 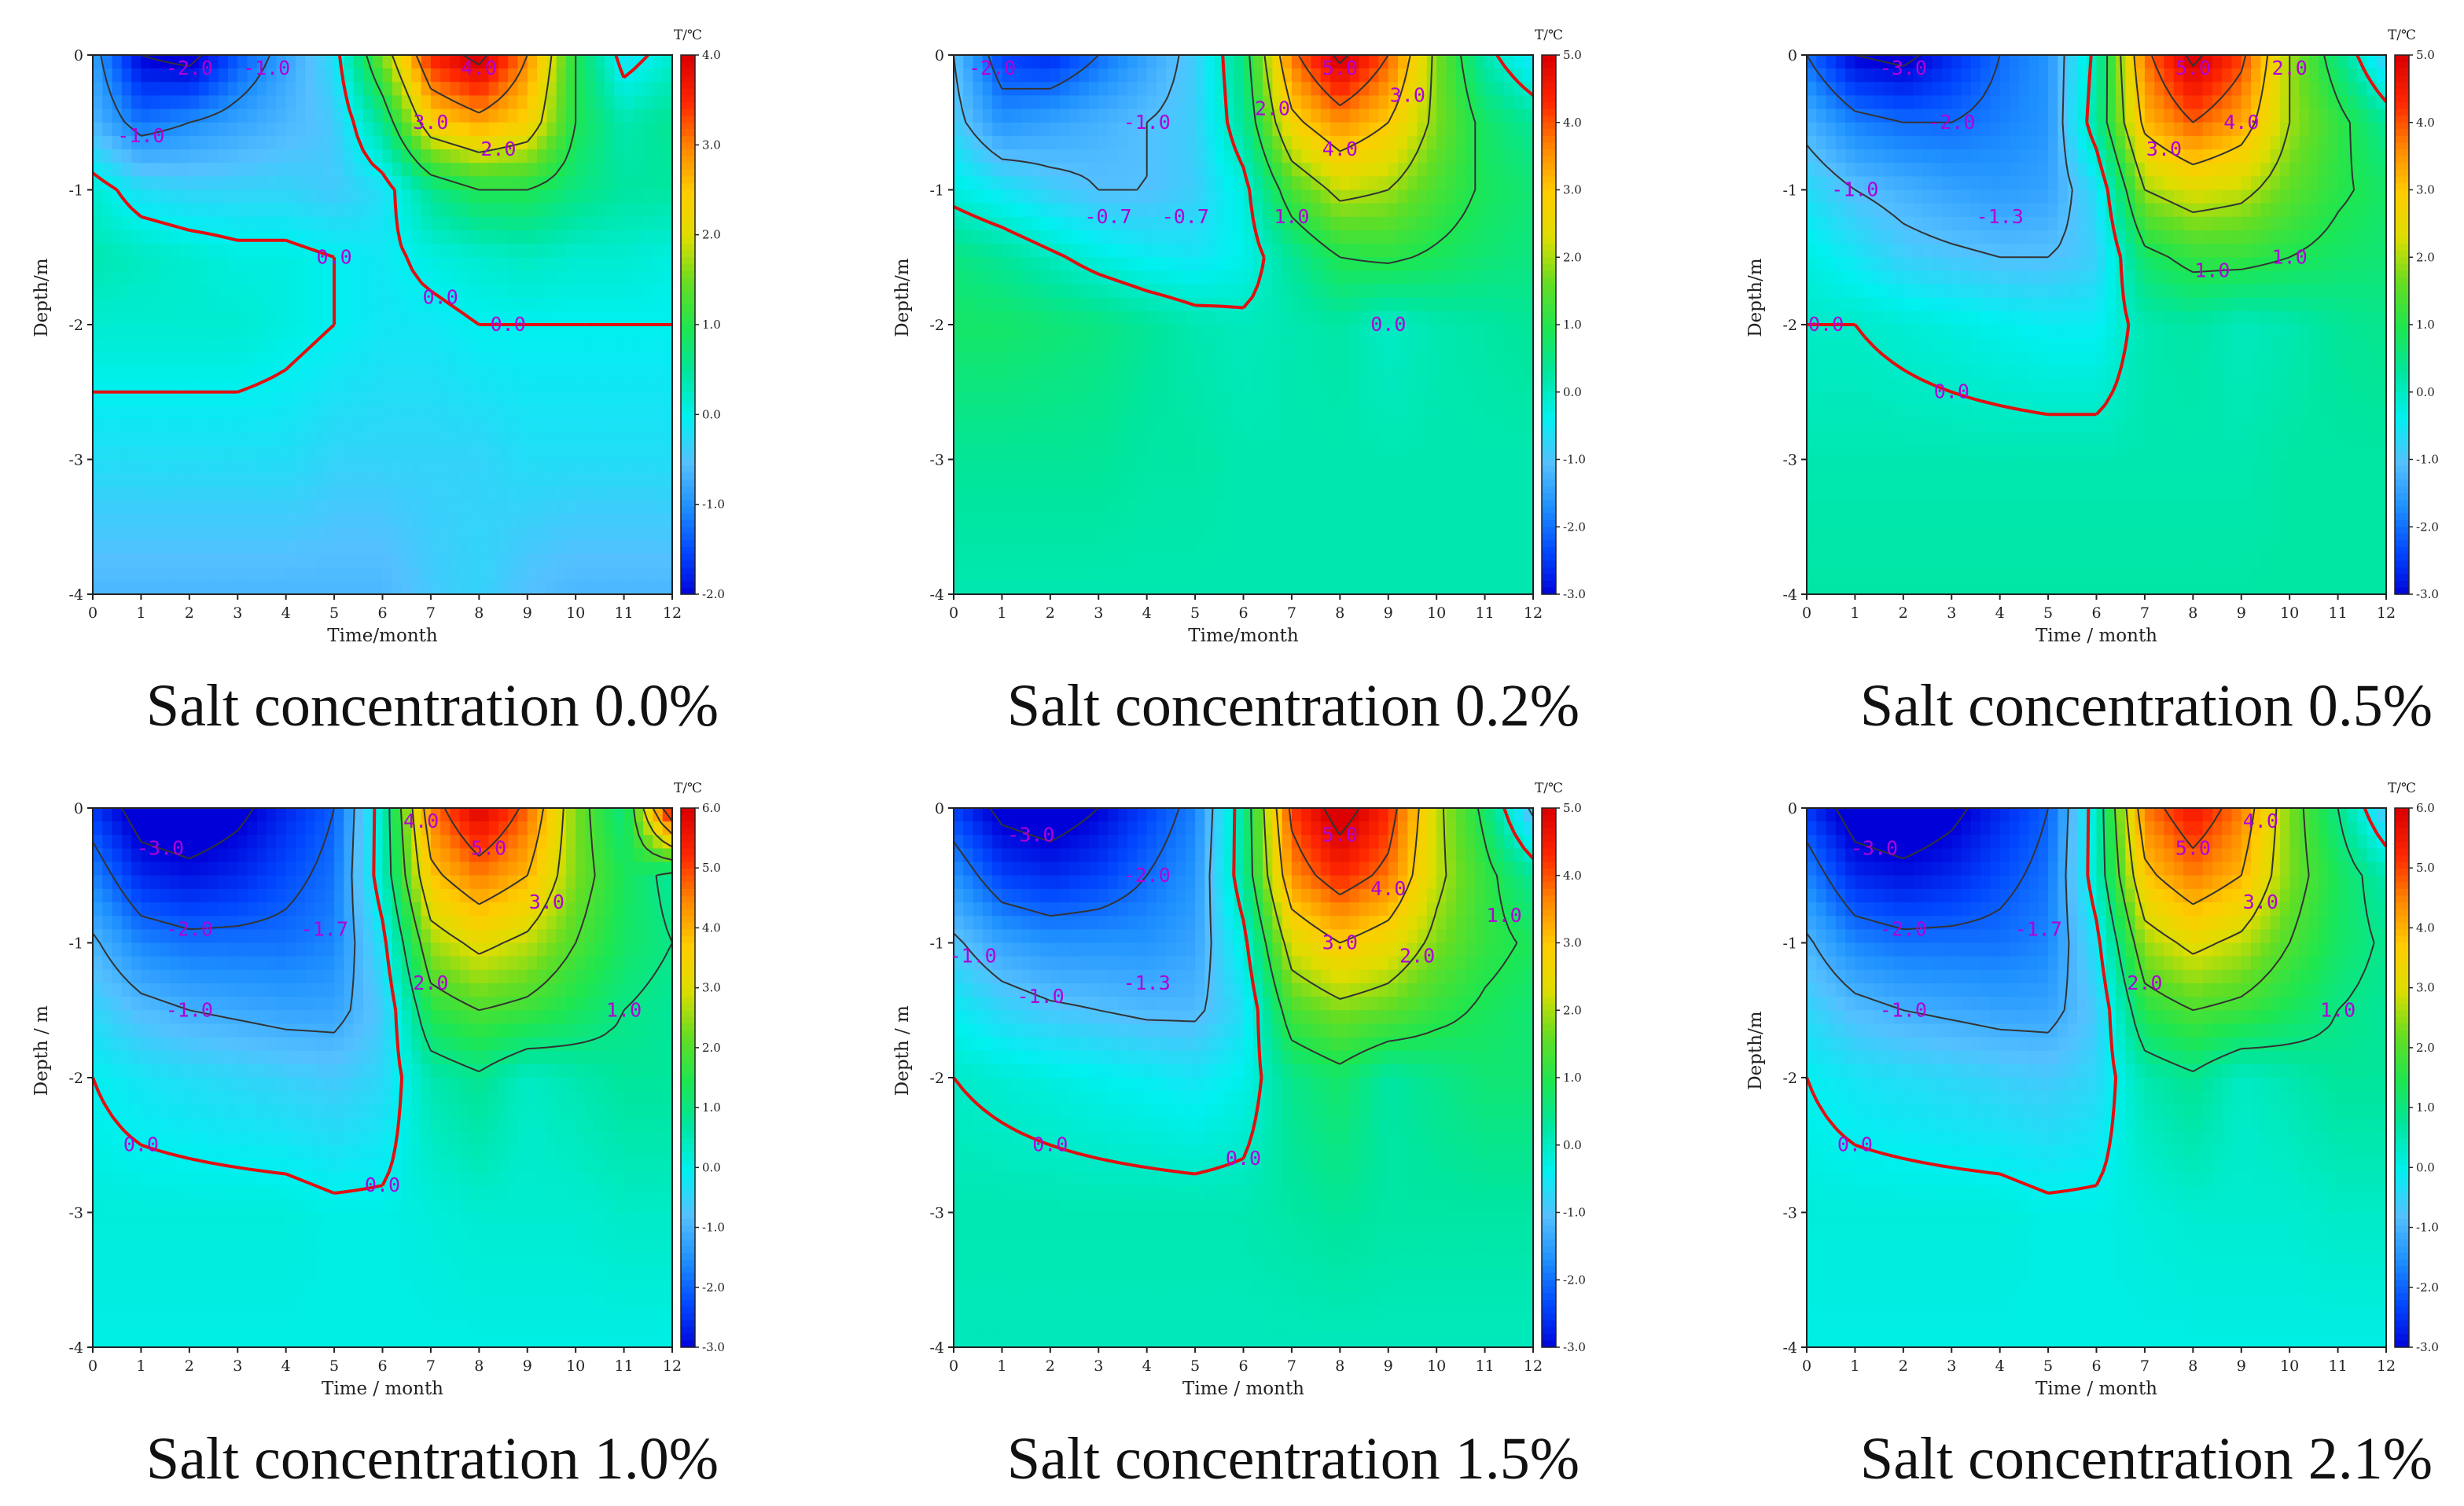 What do you see at coordinates (1185, 217) in the screenshot?
I see `contour-label: -0.7` at bounding box center [1185, 217].